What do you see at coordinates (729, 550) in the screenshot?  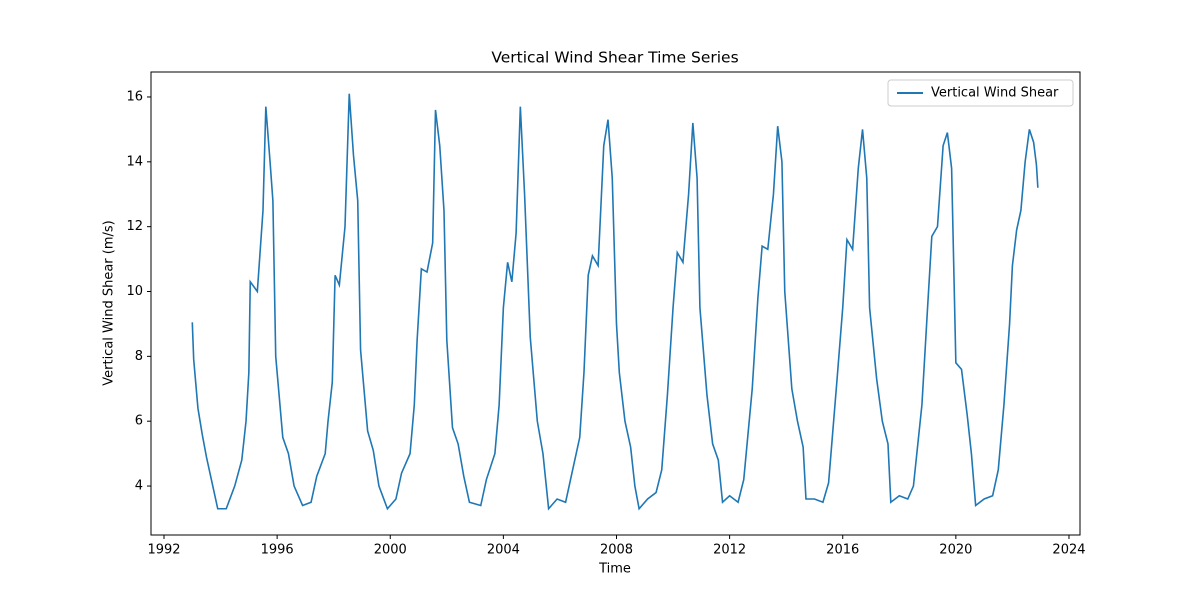 I see `x-tick-label: 2012` at bounding box center [729, 550].